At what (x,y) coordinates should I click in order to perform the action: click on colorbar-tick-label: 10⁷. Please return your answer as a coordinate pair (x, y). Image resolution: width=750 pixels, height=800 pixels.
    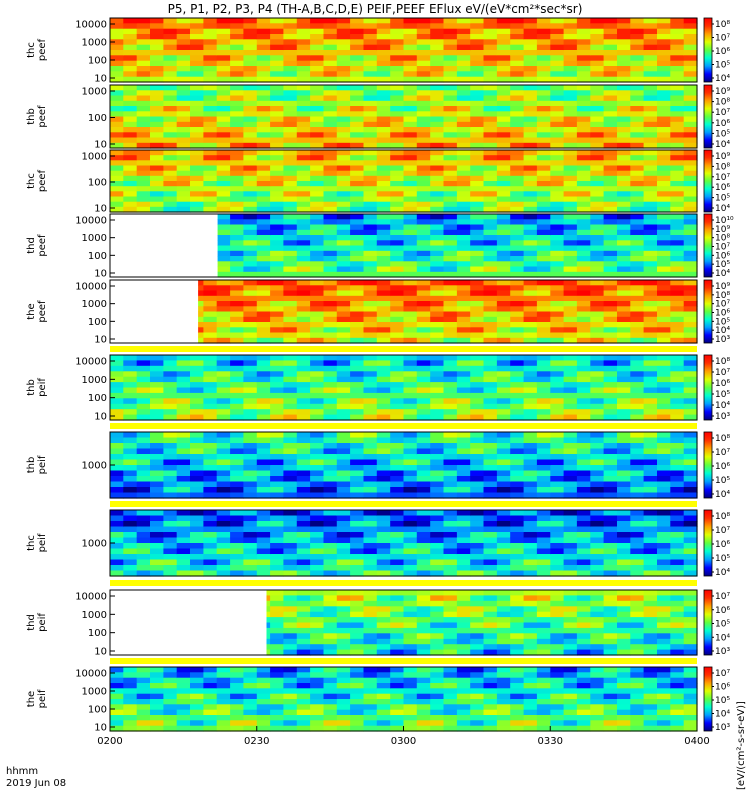
    Looking at the image, I should click on (722, 39).